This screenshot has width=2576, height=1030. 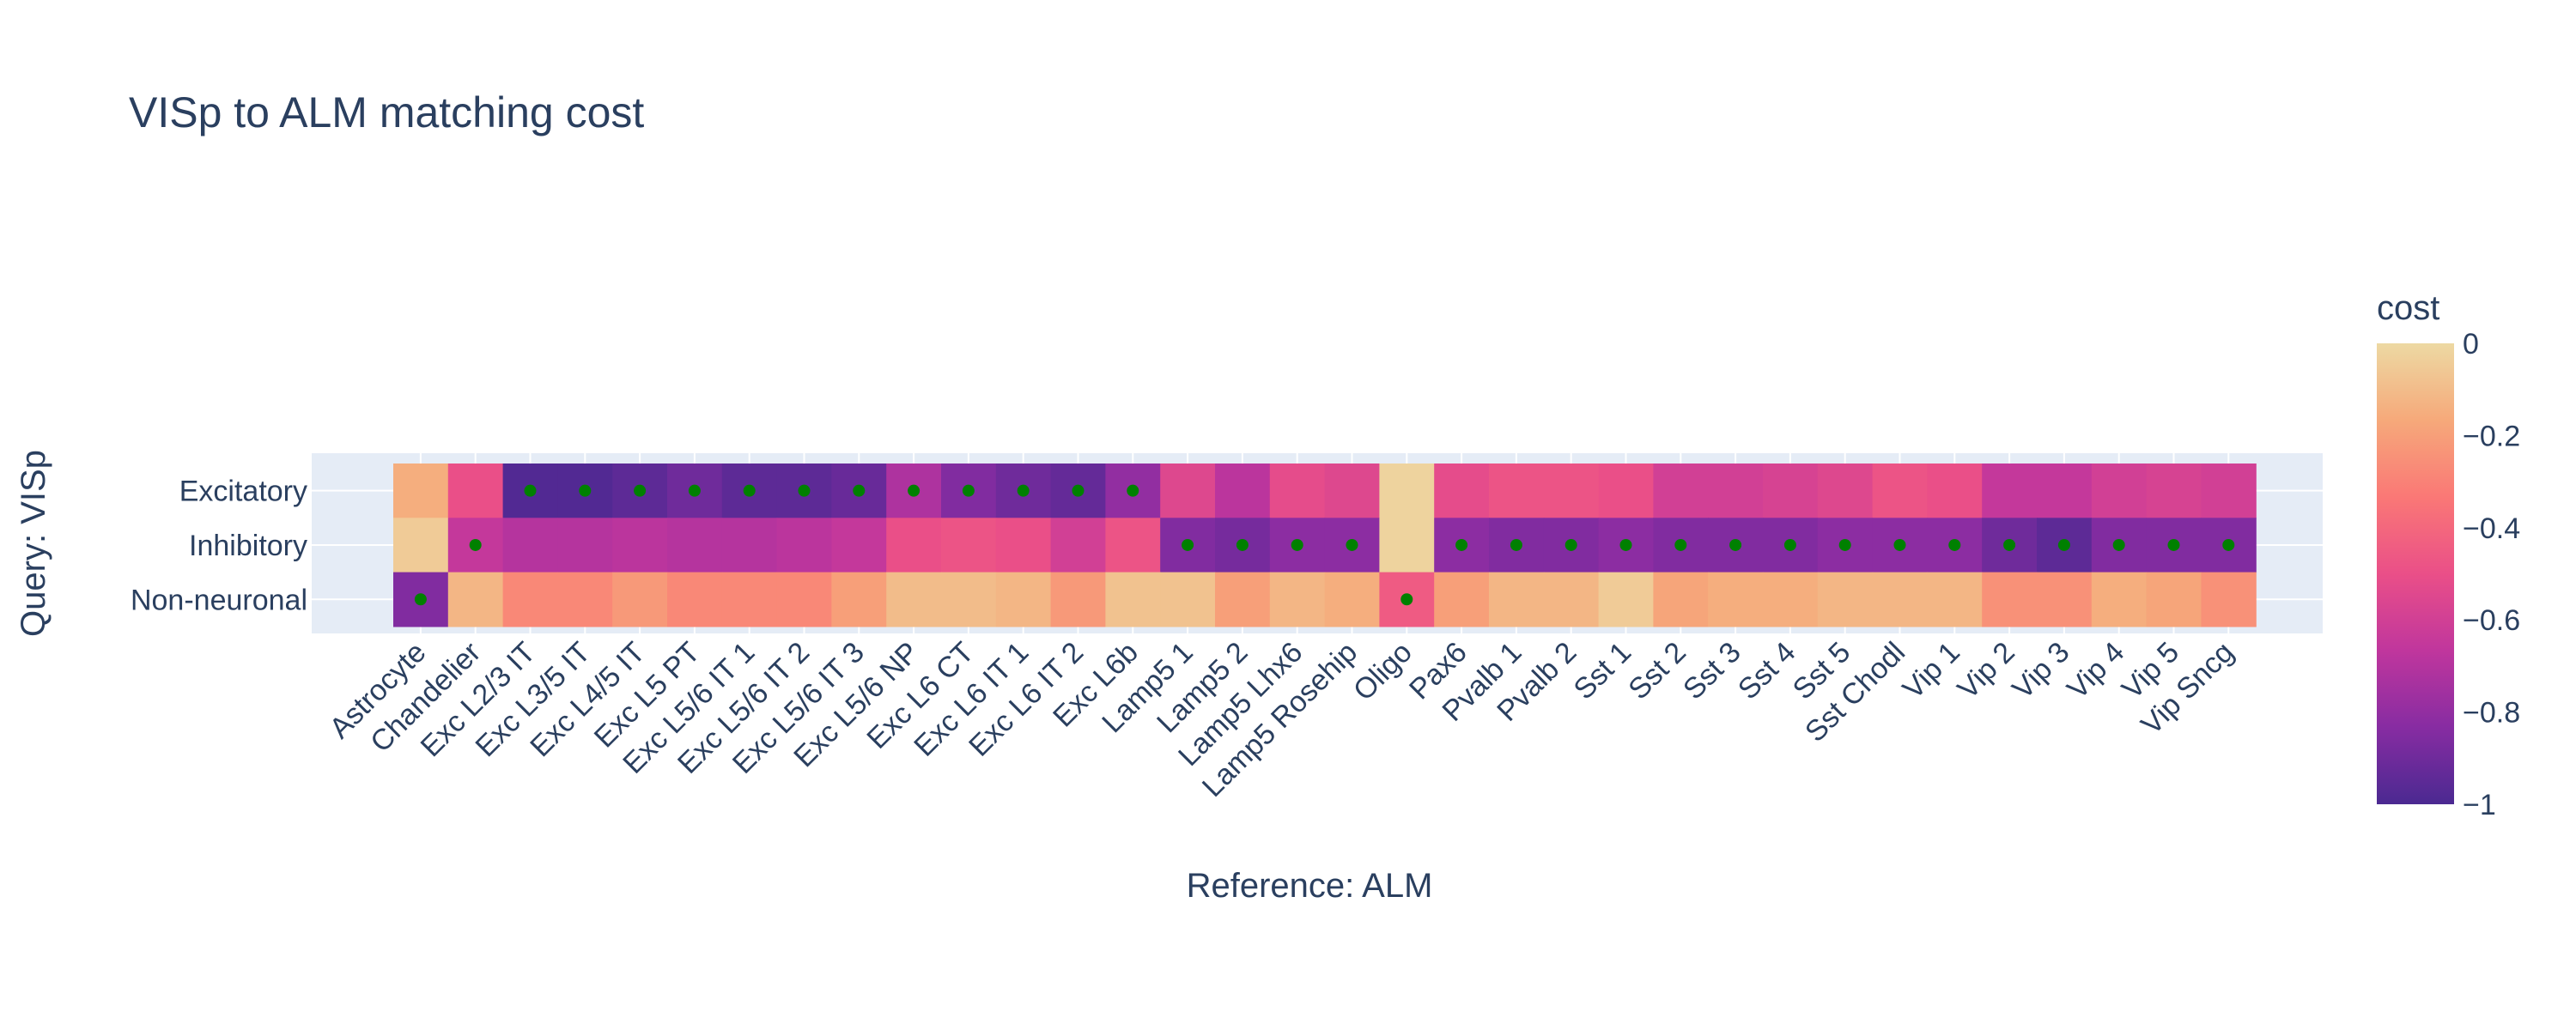 I want to click on y-axis-title: Query: VISp, so click(x=33, y=543).